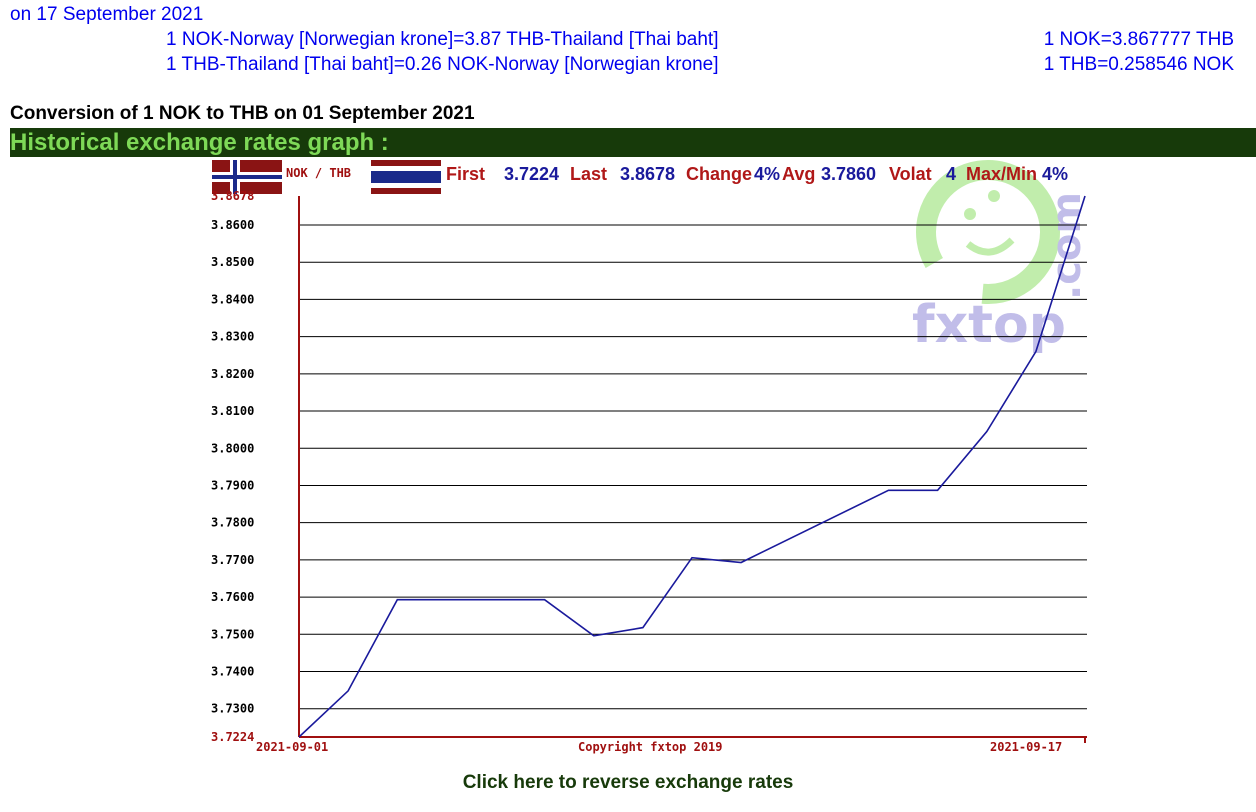 Image resolution: width=1256 pixels, height=812 pixels. What do you see at coordinates (633, 142) in the screenshot?
I see `section-bar: Historical exchange rates graph :` at bounding box center [633, 142].